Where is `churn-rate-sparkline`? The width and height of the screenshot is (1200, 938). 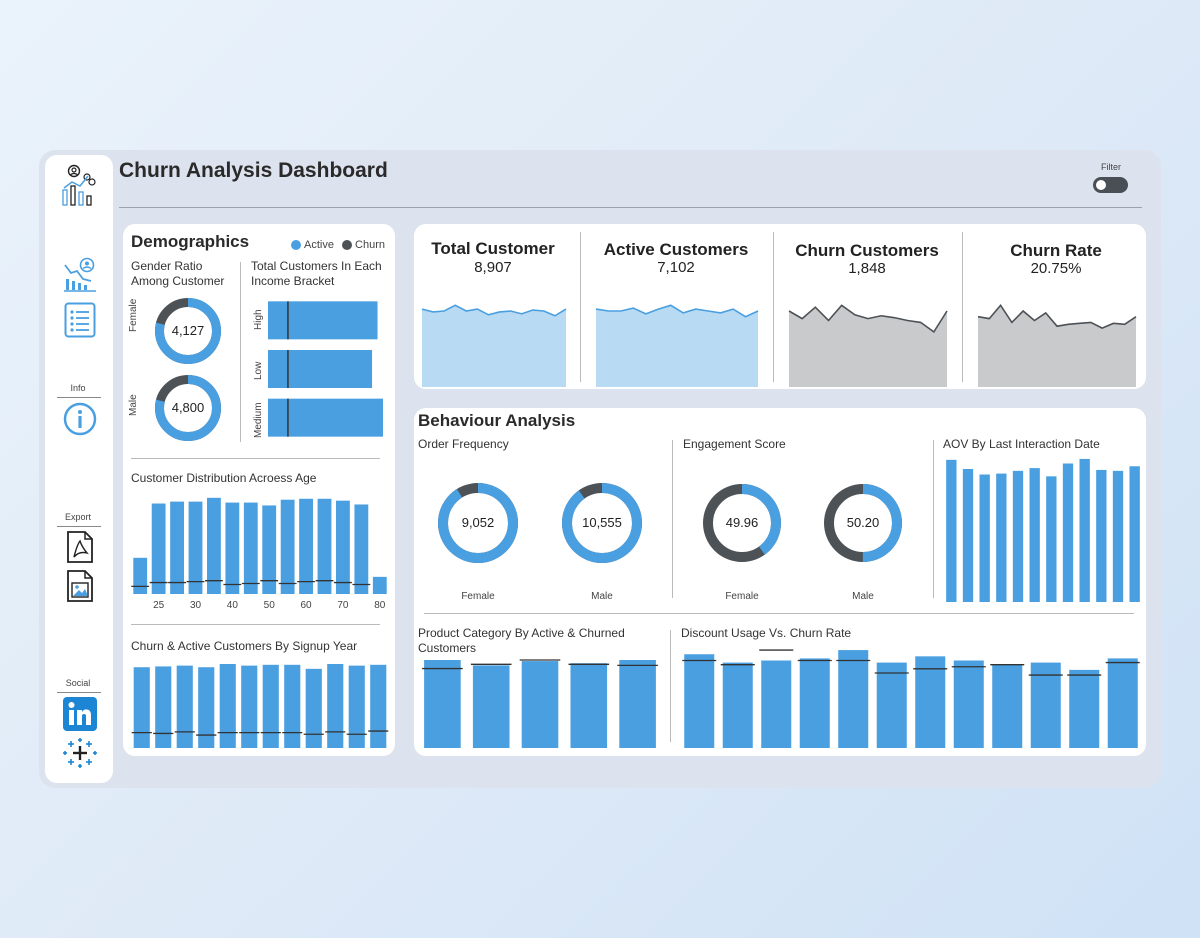 churn-rate-sparkline is located at coordinates (1057, 345).